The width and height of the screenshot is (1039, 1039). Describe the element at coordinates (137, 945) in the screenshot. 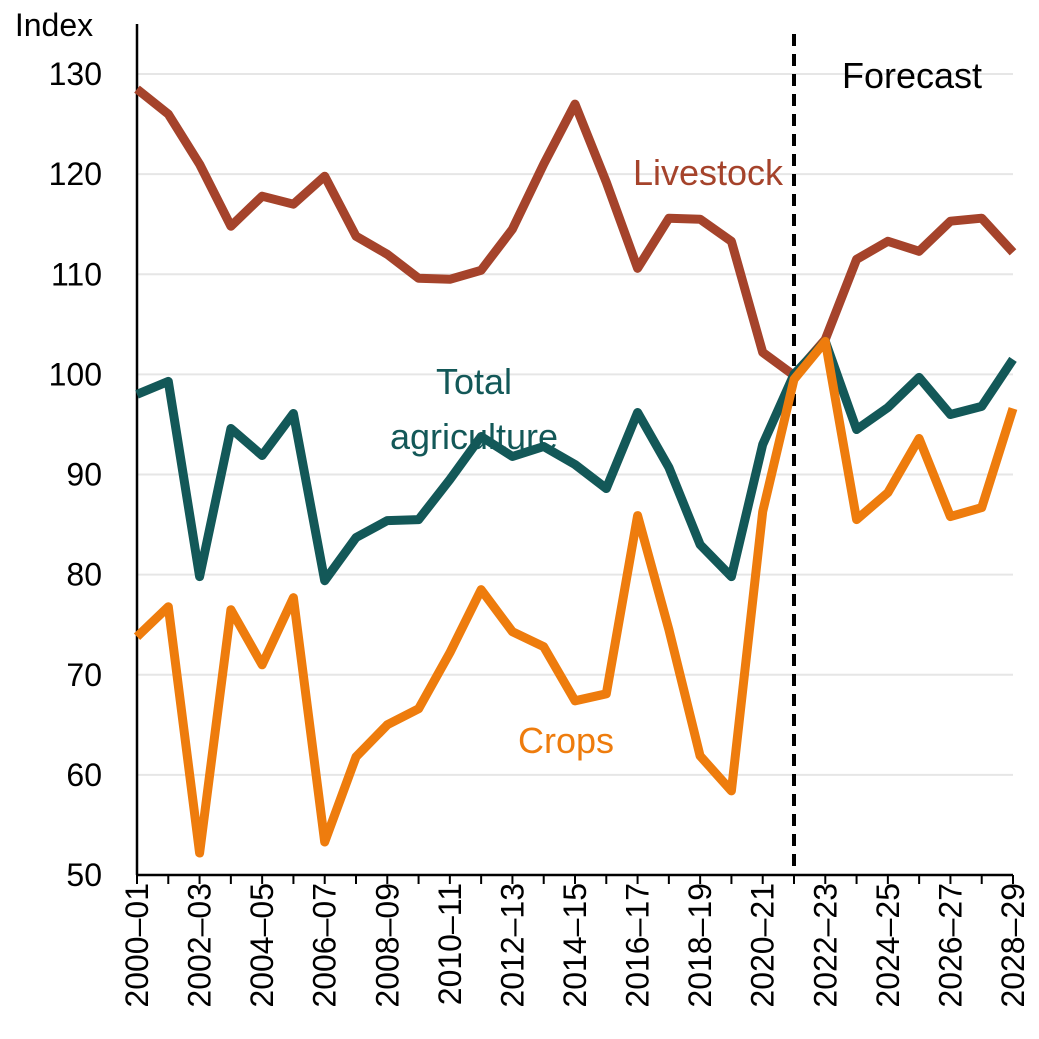

I see `x-tick-label: 2000–01` at that location.